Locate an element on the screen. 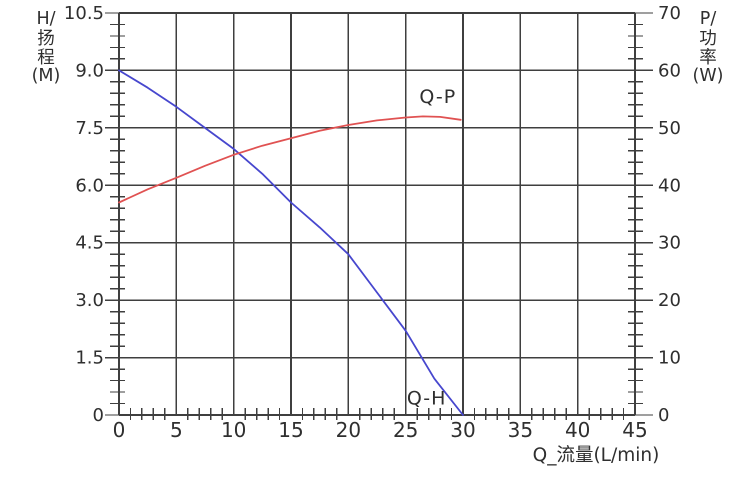 The width and height of the screenshot is (750, 477). x-axis-title: Q_流量(L/min) is located at coordinates (596, 455).